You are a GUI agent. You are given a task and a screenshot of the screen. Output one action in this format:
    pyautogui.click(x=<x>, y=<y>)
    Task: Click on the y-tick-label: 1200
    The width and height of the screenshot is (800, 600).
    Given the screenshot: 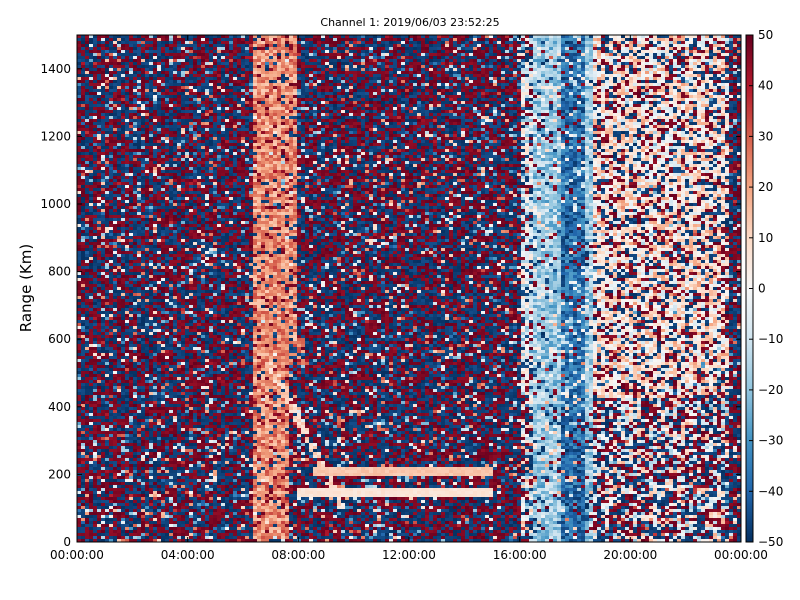 What is the action you would take?
    pyautogui.click(x=55, y=136)
    